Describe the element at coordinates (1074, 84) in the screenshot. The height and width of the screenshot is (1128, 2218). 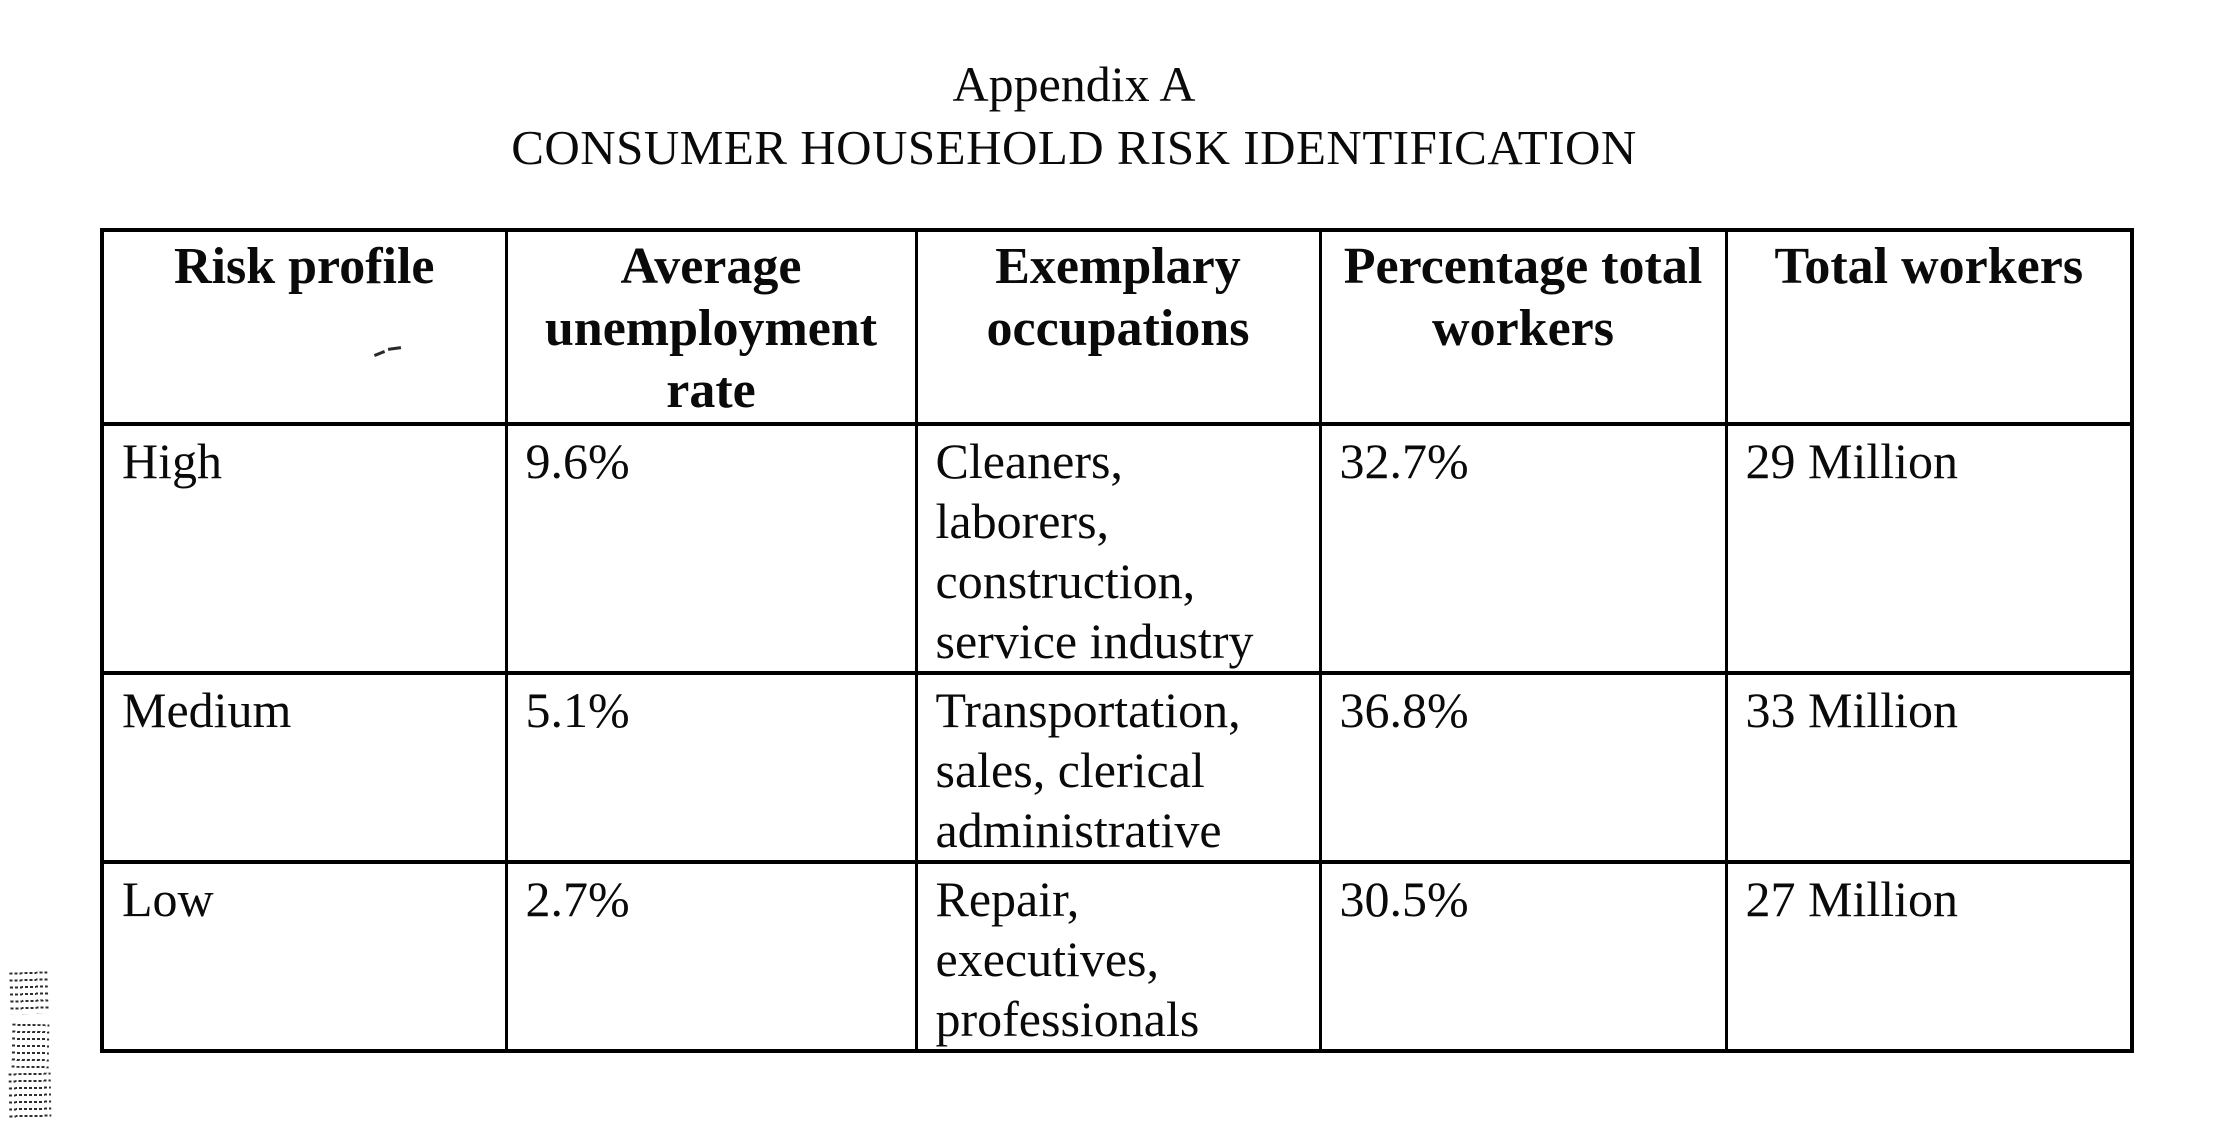
I see `appendix-label: Appendix A` at that location.